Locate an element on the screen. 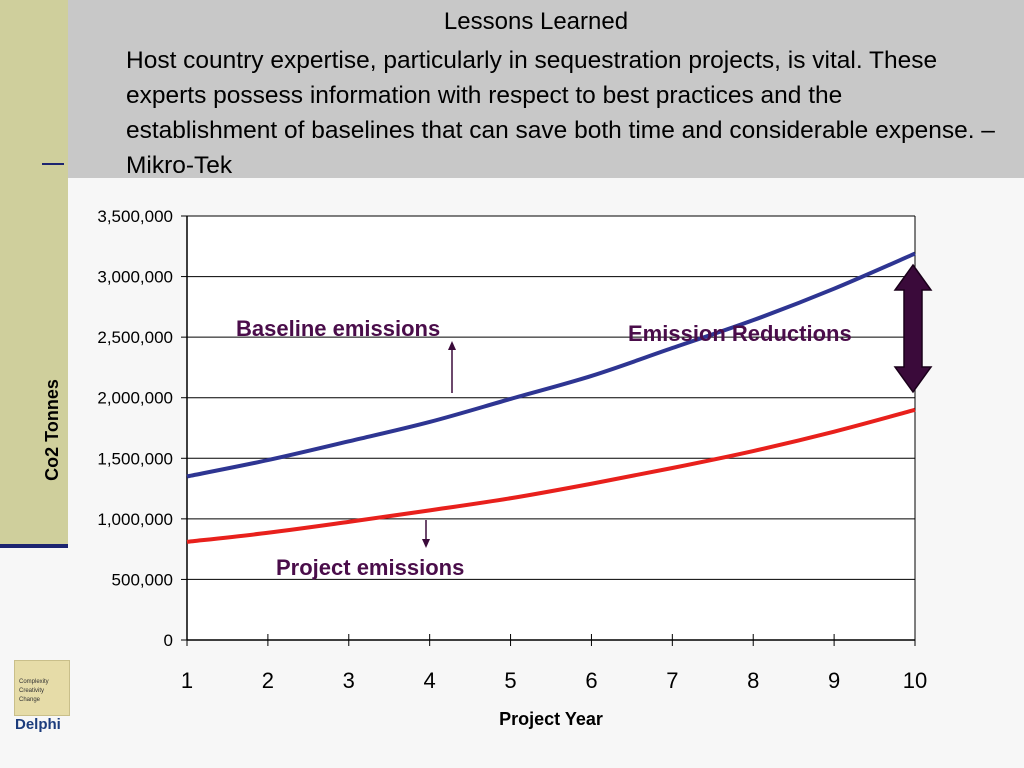 This screenshot has width=1024, height=768. x-tick-label: 3 is located at coordinates (349, 680).